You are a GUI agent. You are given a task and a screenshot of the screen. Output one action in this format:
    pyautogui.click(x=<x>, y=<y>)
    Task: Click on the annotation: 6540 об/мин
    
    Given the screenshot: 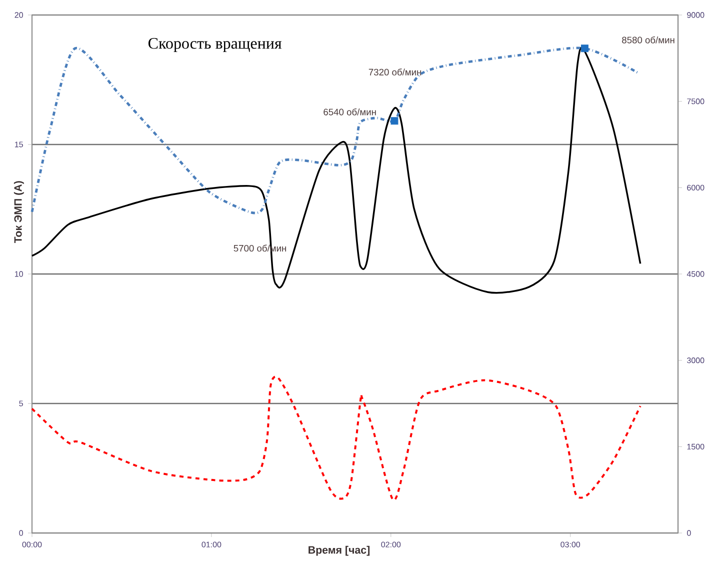 What is the action you would take?
    pyautogui.click(x=350, y=112)
    